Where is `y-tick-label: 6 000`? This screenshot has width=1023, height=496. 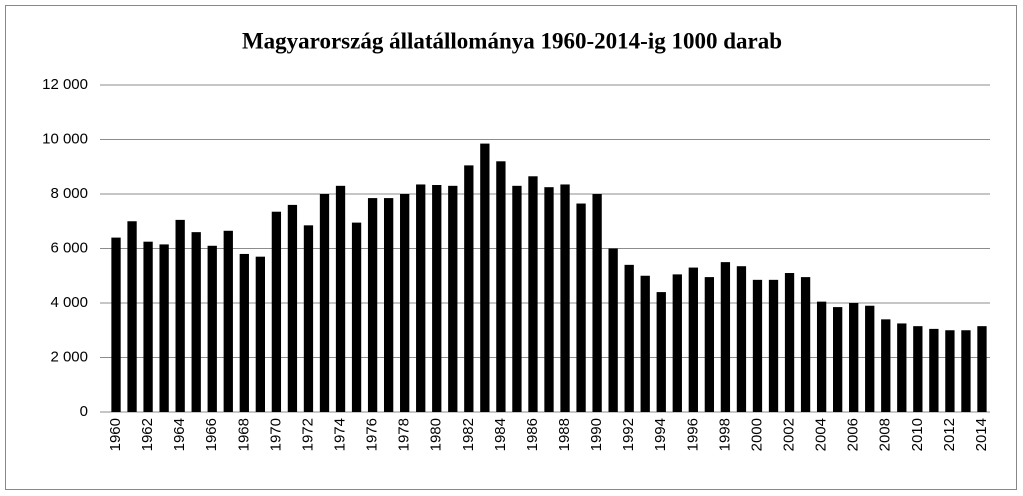 y-tick-label: 6 000 is located at coordinates (69, 247).